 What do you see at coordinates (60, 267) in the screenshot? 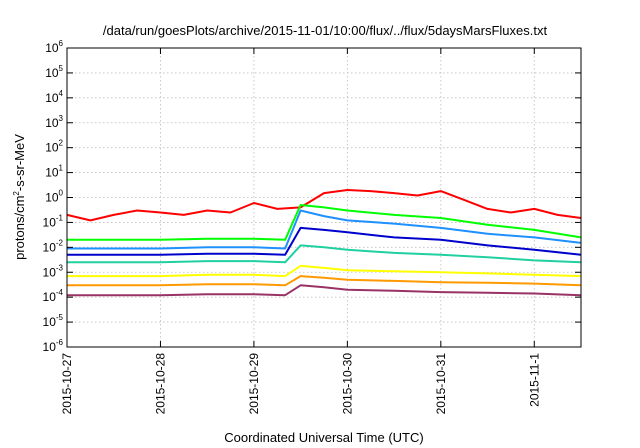
I see `y-tick-exp: -3` at bounding box center [60, 267].